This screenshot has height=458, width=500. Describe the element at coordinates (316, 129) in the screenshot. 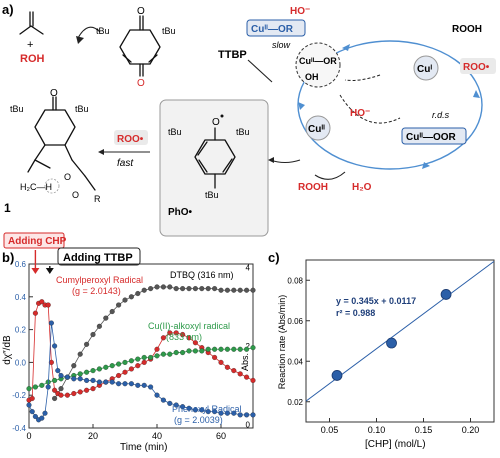

I see `cu2-label: Cuᴵᴵ` at that location.